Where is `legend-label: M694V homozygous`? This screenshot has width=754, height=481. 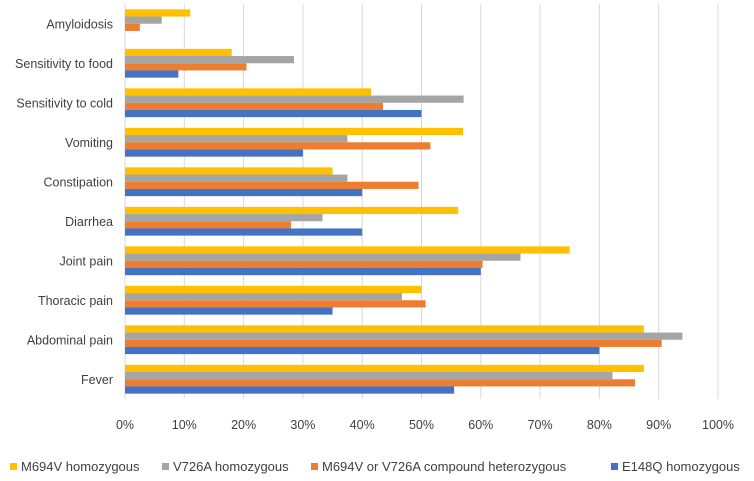 legend-label: M694V homozygous is located at coordinates (80, 466).